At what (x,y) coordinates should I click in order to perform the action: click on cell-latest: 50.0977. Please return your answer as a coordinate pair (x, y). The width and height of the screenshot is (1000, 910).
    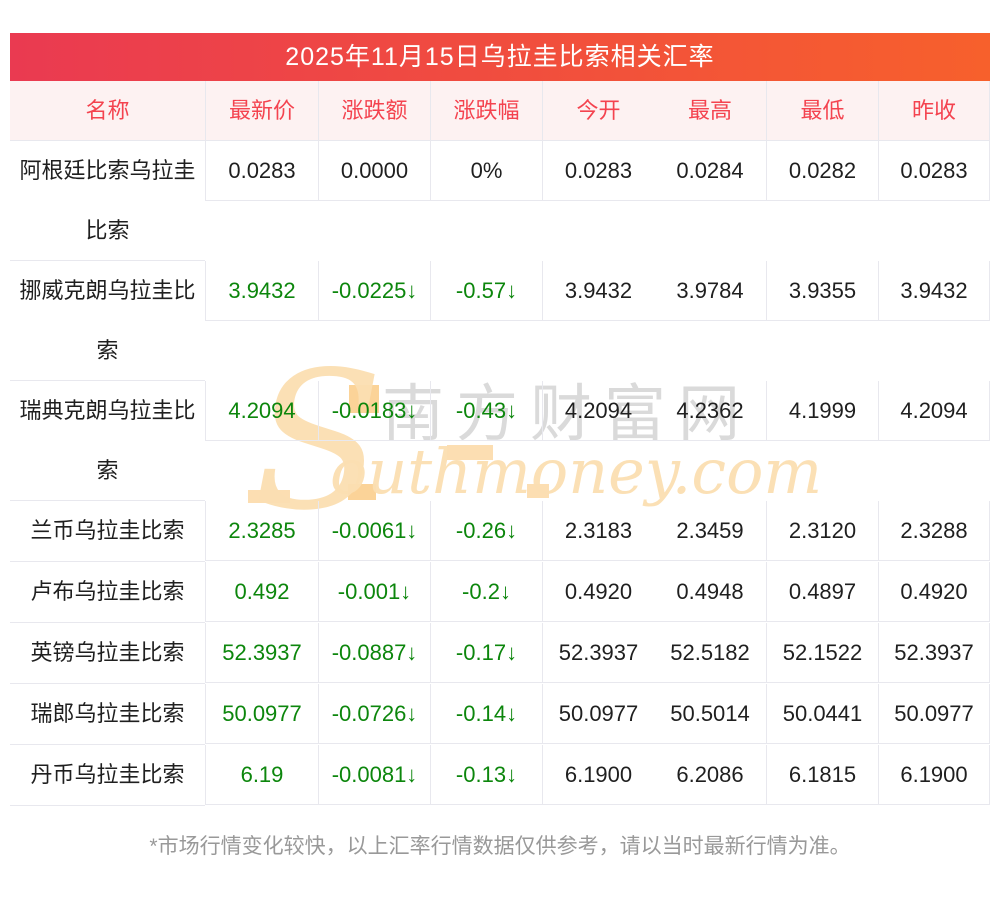
    Looking at the image, I should click on (261, 714).